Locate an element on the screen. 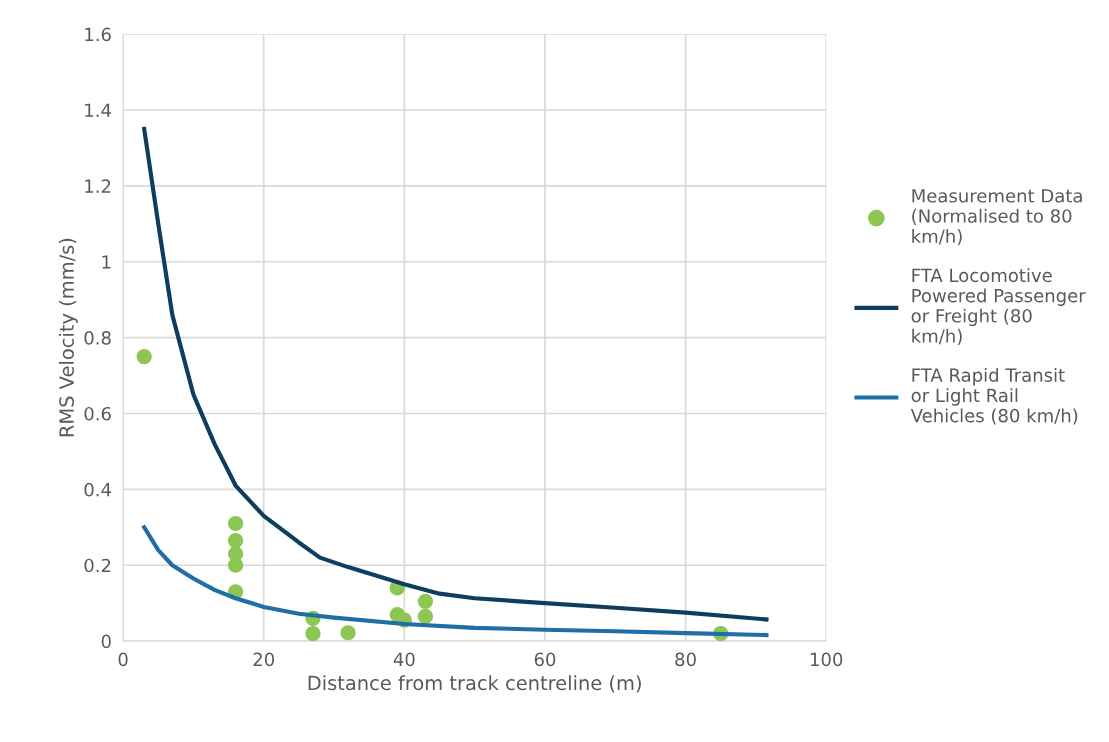 The width and height of the screenshot is (1109, 742). x-tick-label: 40 is located at coordinates (404, 659).